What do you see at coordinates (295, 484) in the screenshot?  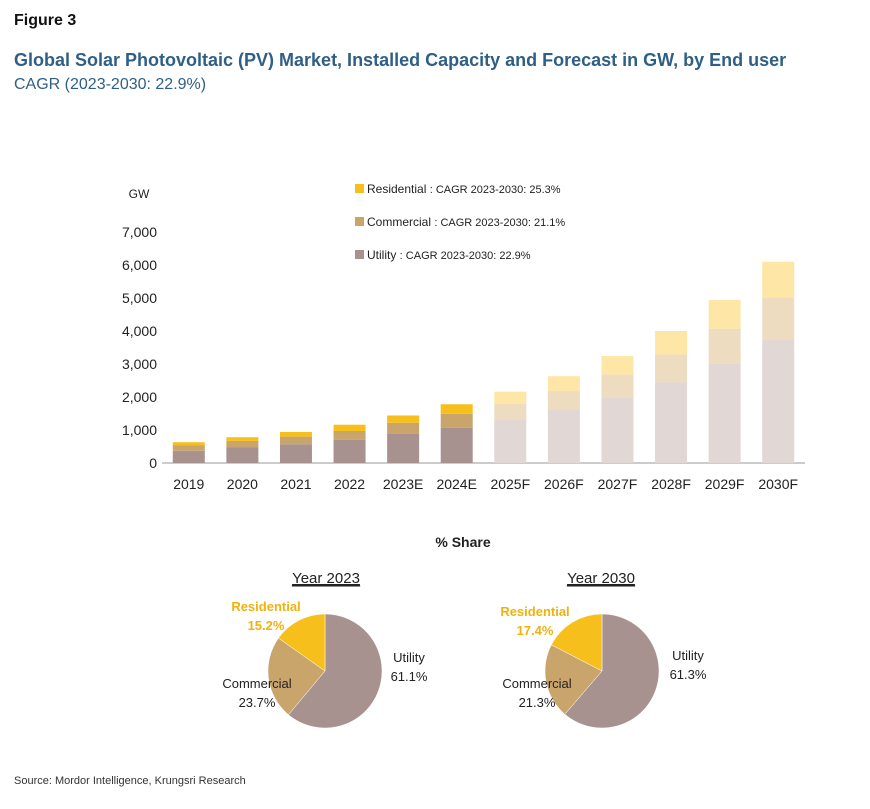 I see `x-tick-label: 2021` at bounding box center [295, 484].